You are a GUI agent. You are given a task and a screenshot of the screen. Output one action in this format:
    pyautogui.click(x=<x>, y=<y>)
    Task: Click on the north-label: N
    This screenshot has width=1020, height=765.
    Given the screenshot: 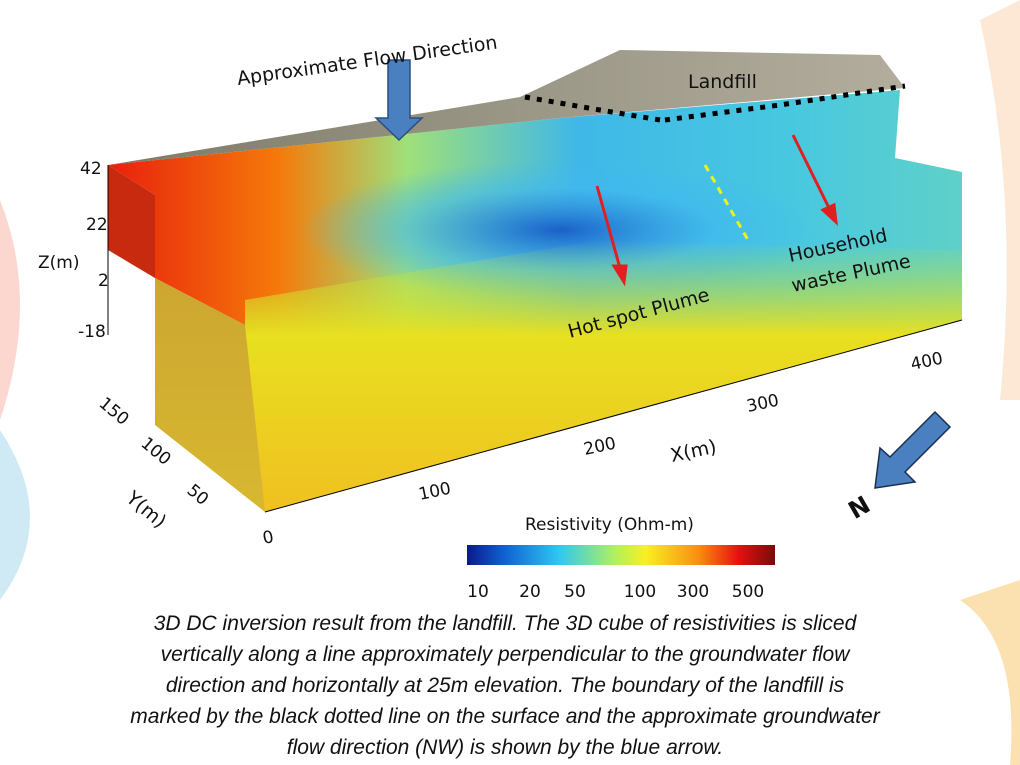 What is the action you would take?
    pyautogui.click(x=859, y=508)
    